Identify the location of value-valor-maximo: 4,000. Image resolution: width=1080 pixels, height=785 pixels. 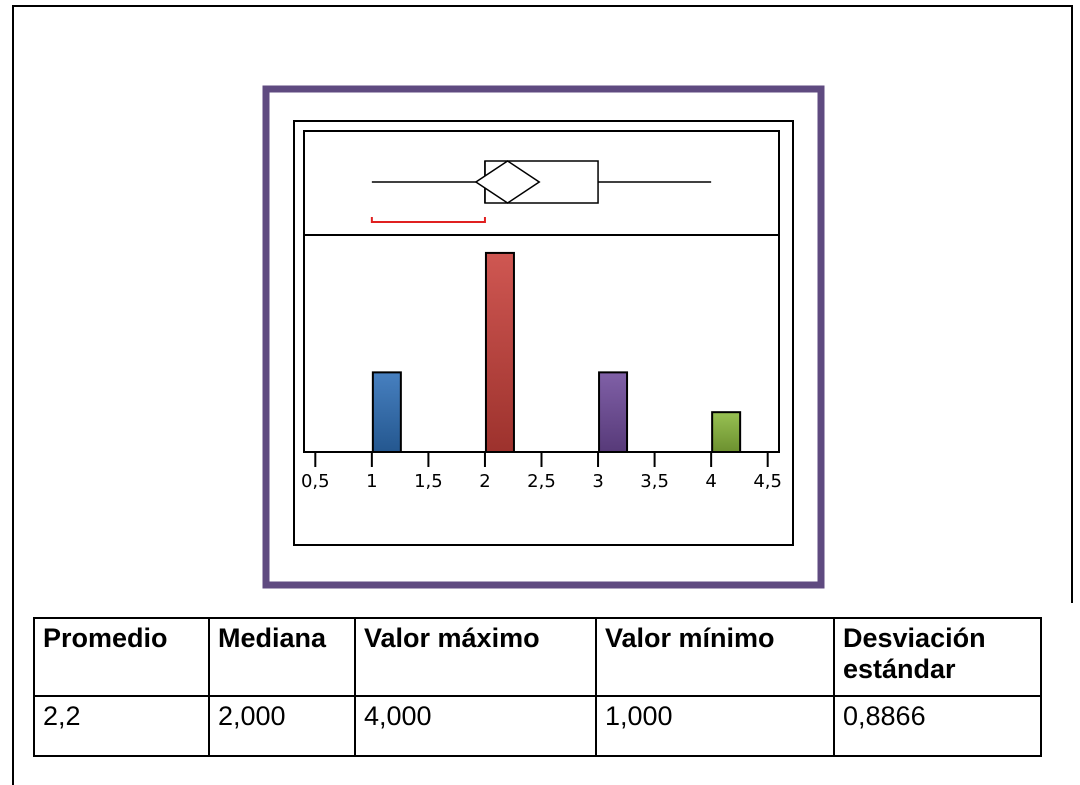
(475, 726).